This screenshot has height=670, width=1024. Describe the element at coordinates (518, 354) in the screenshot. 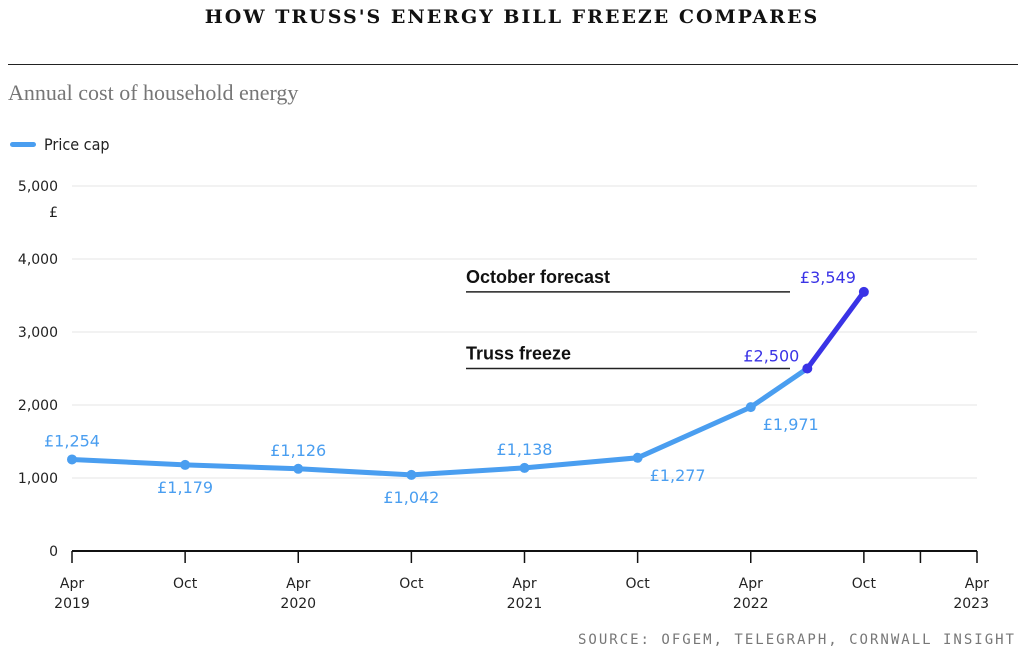

I see `annotation-label: Truss freeze` at that location.